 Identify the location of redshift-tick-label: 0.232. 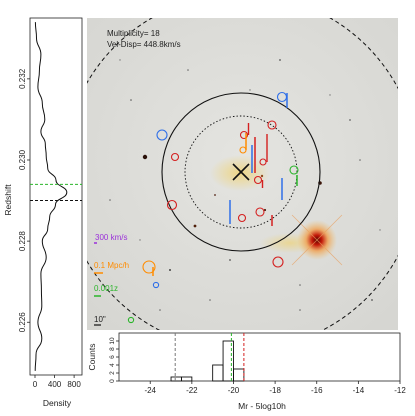
(22, 78).